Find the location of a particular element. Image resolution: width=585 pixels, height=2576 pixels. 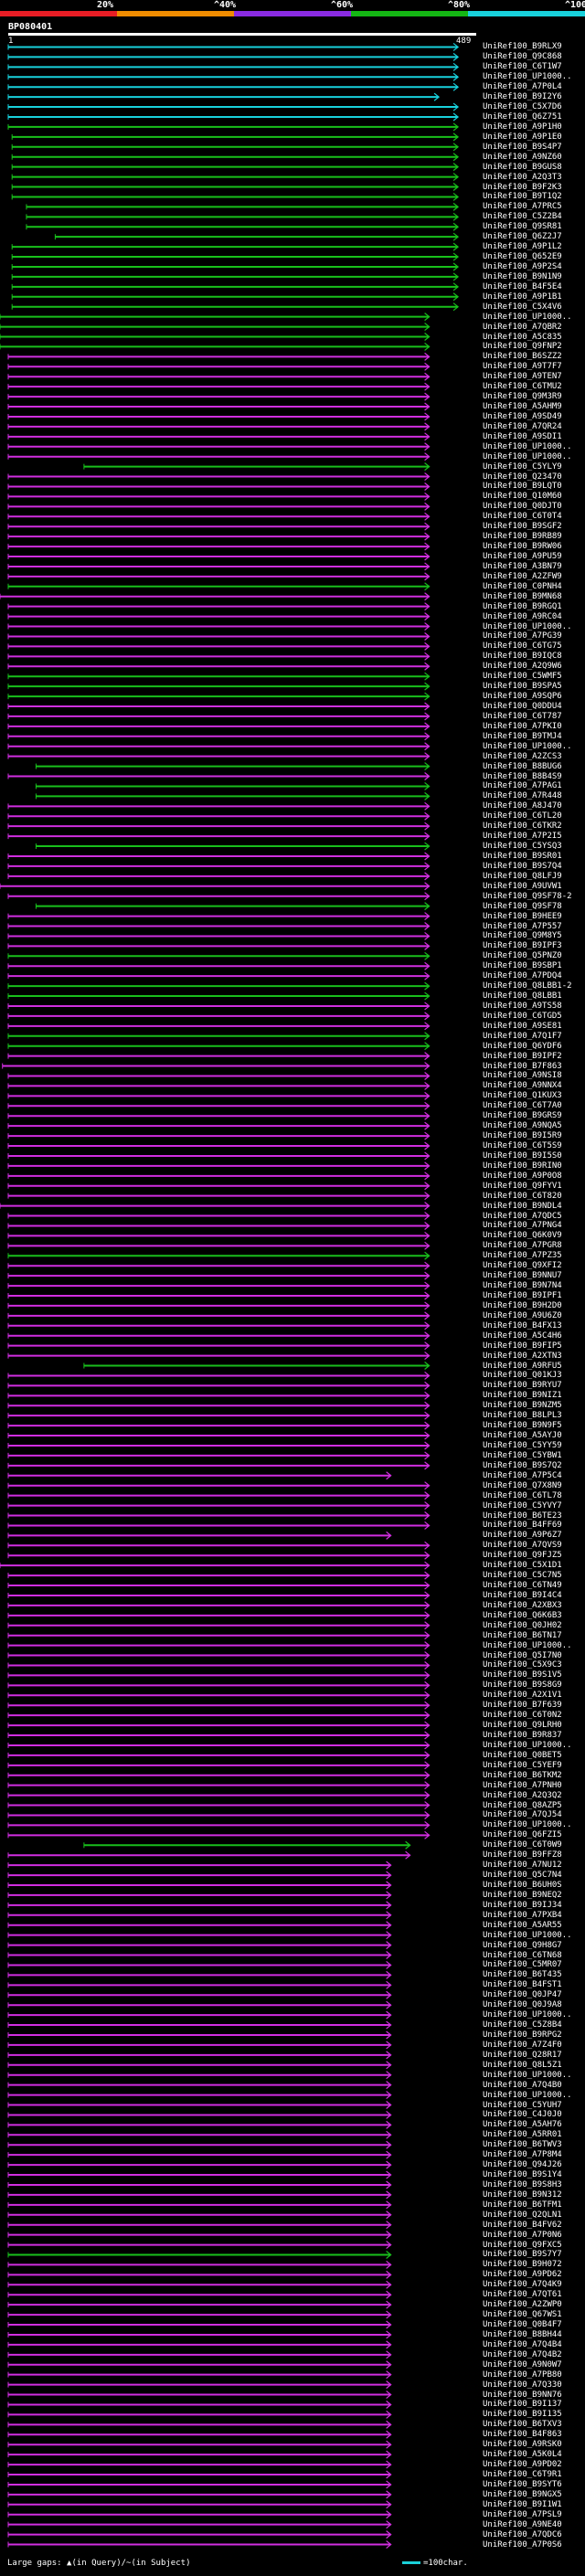

hit-label: UniRef100_Q23470 is located at coordinates (522, 477).